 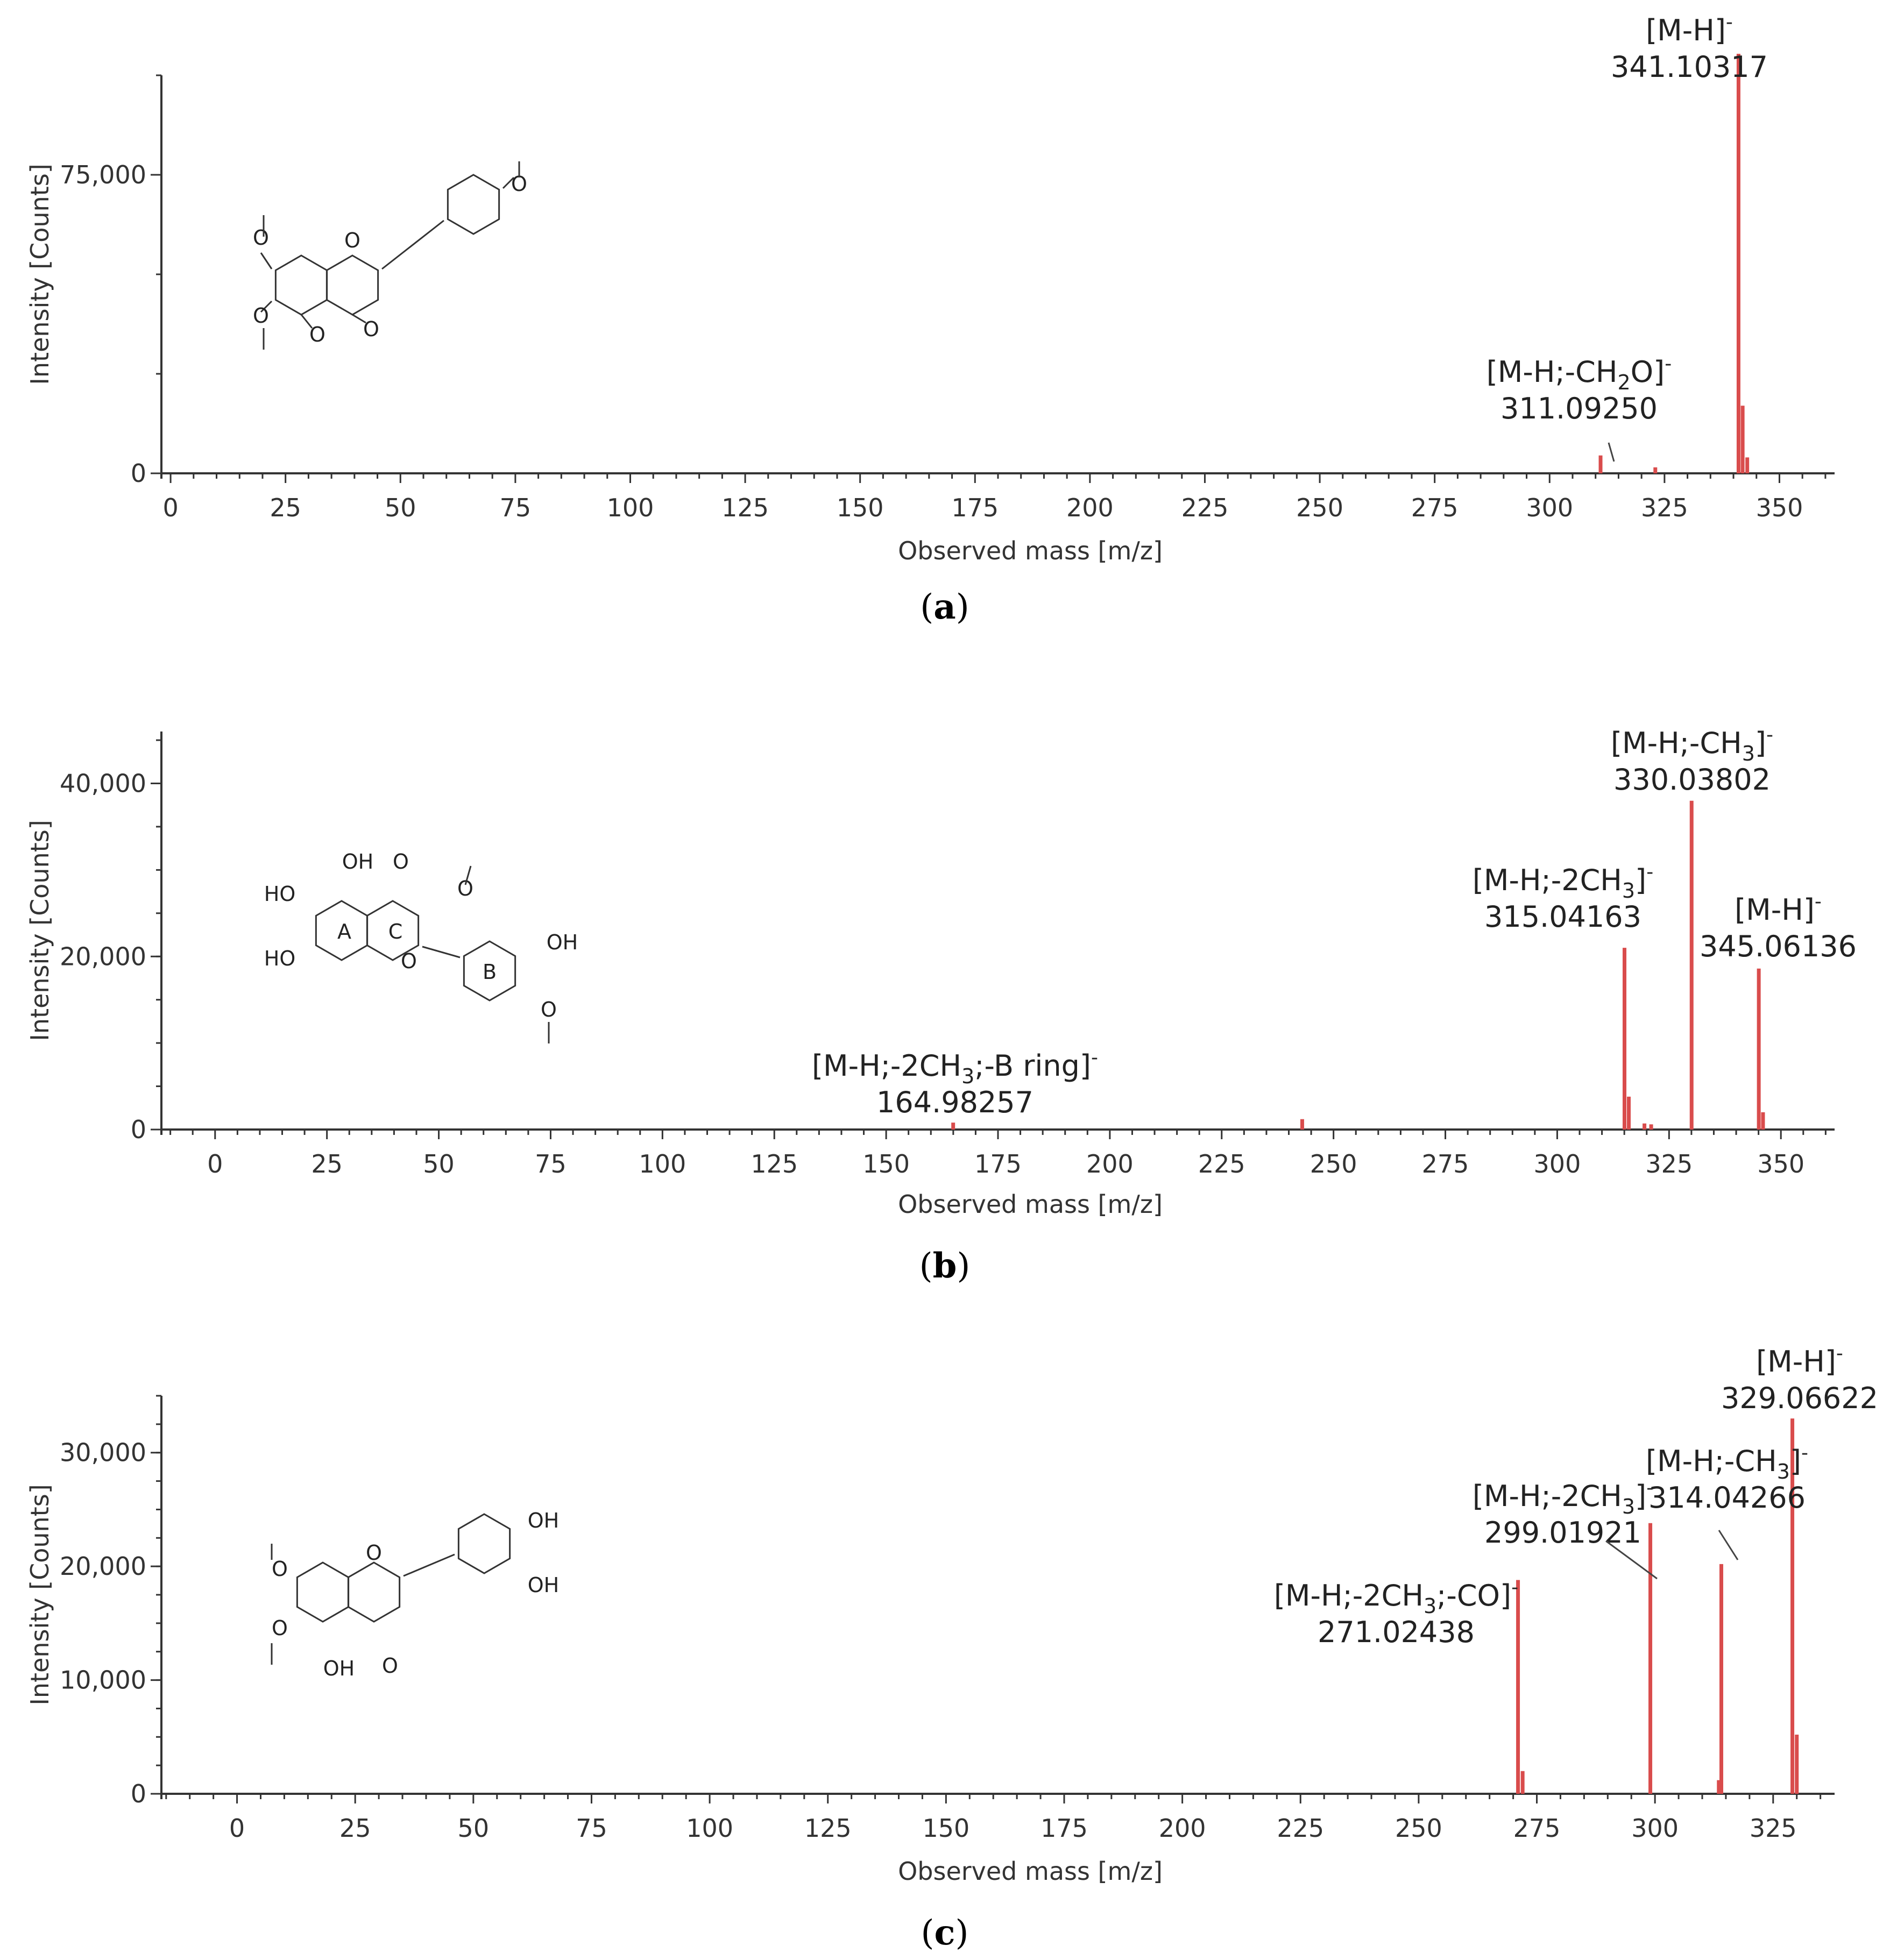 What do you see at coordinates (1800, 1398) in the screenshot?
I see `peak-annotation-mz: 329.06622` at bounding box center [1800, 1398].